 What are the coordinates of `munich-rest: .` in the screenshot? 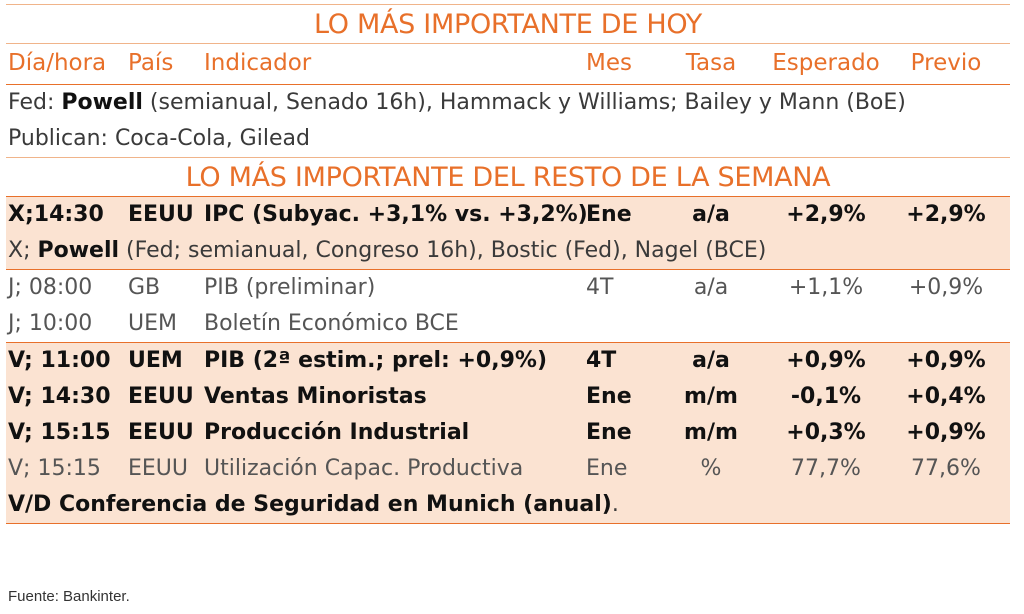 It's located at (615, 504).